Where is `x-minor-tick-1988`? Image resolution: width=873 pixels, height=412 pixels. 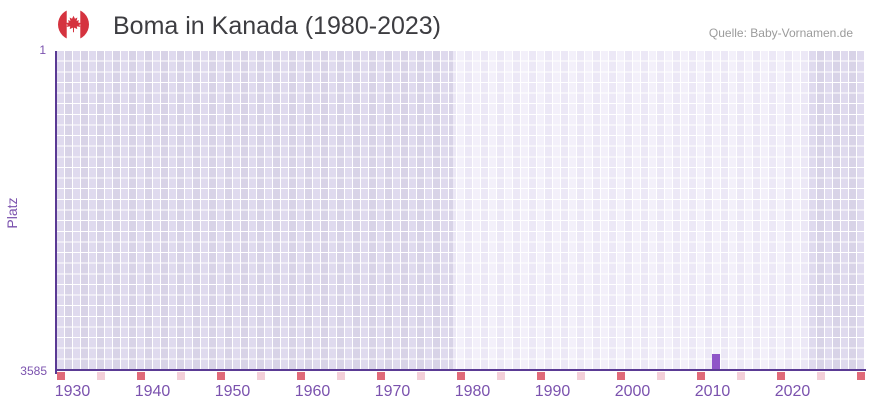
x-minor-tick-1988 is located at coordinates (541, 376).